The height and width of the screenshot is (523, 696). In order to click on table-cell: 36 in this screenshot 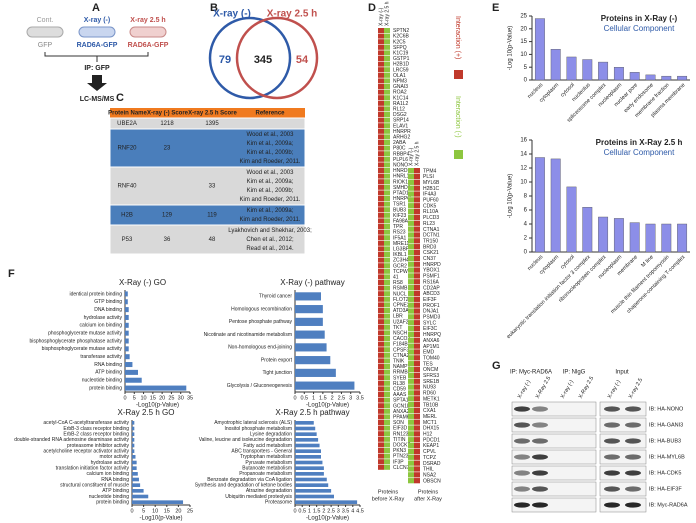, I will do `click(167, 240)`.